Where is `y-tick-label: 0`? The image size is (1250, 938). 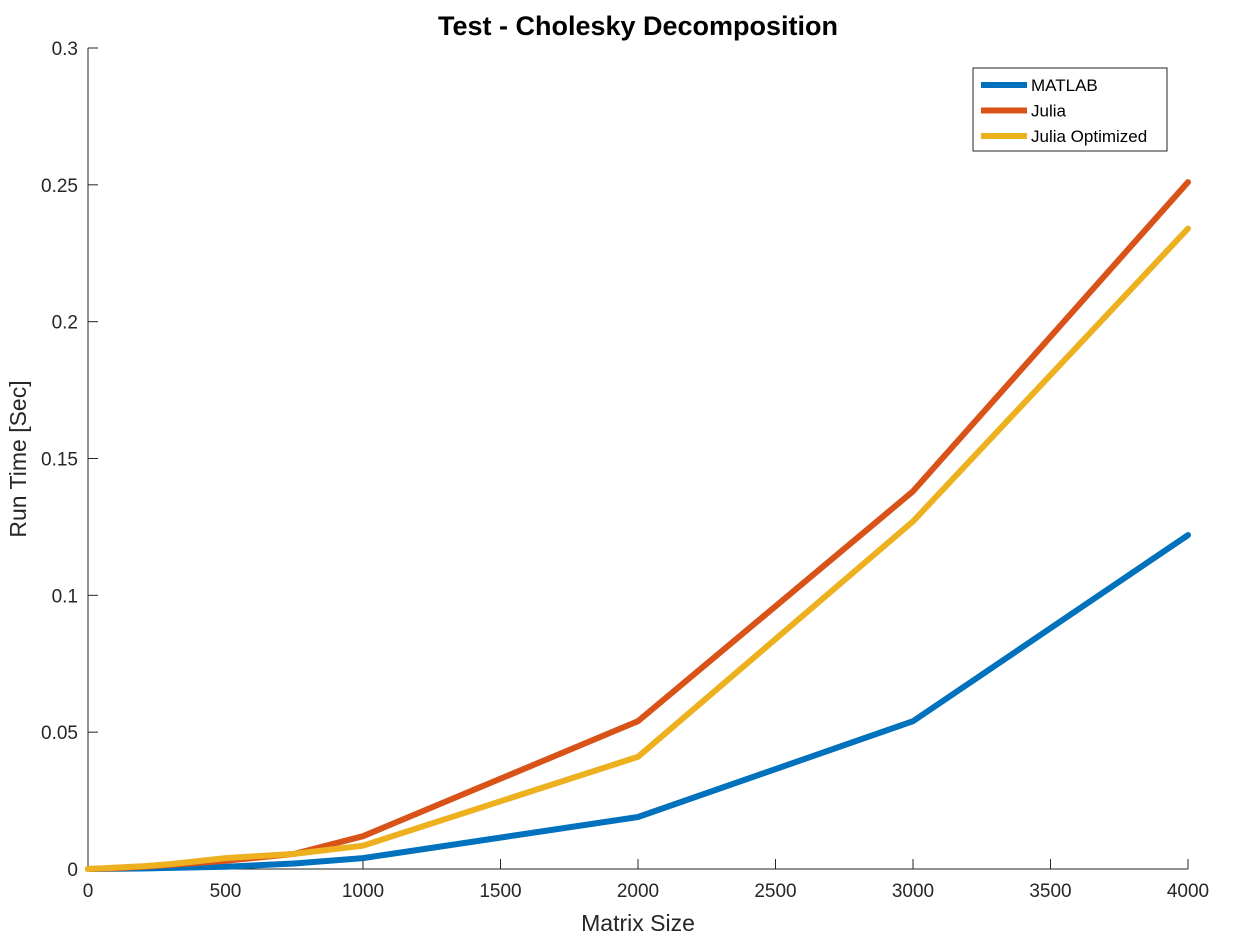 y-tick-label: 0 is located at coordinates (72, 870).